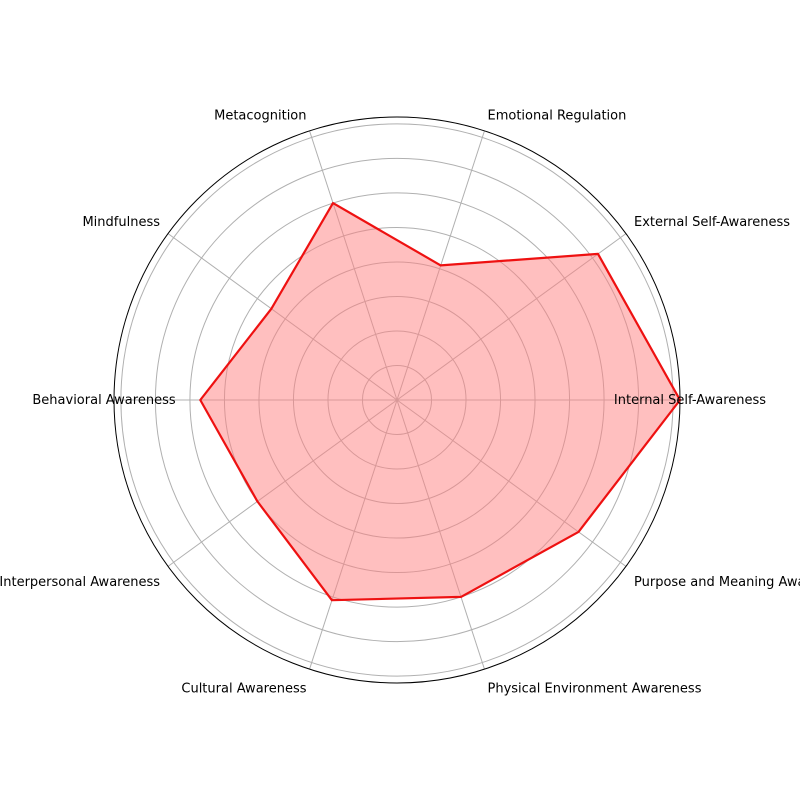 The height and width of the screenshot is (800, 800). Describe the element at coordinates (712, 222) in the screenshot. I see `category-label-2: External Self-Awareness` at that location.